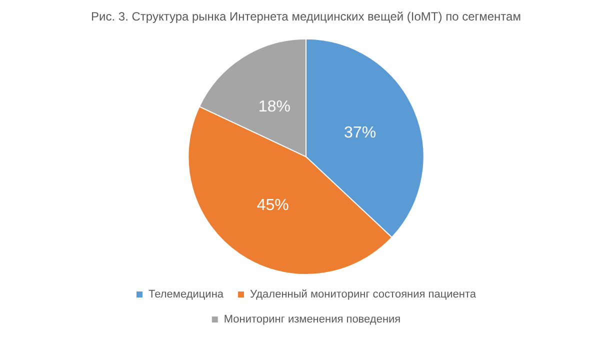 The height and width of the screenshot is (339, 612). Describe the element at coordinates (272, 205) in the screenshot. I see `data-label: 45%` at that location.